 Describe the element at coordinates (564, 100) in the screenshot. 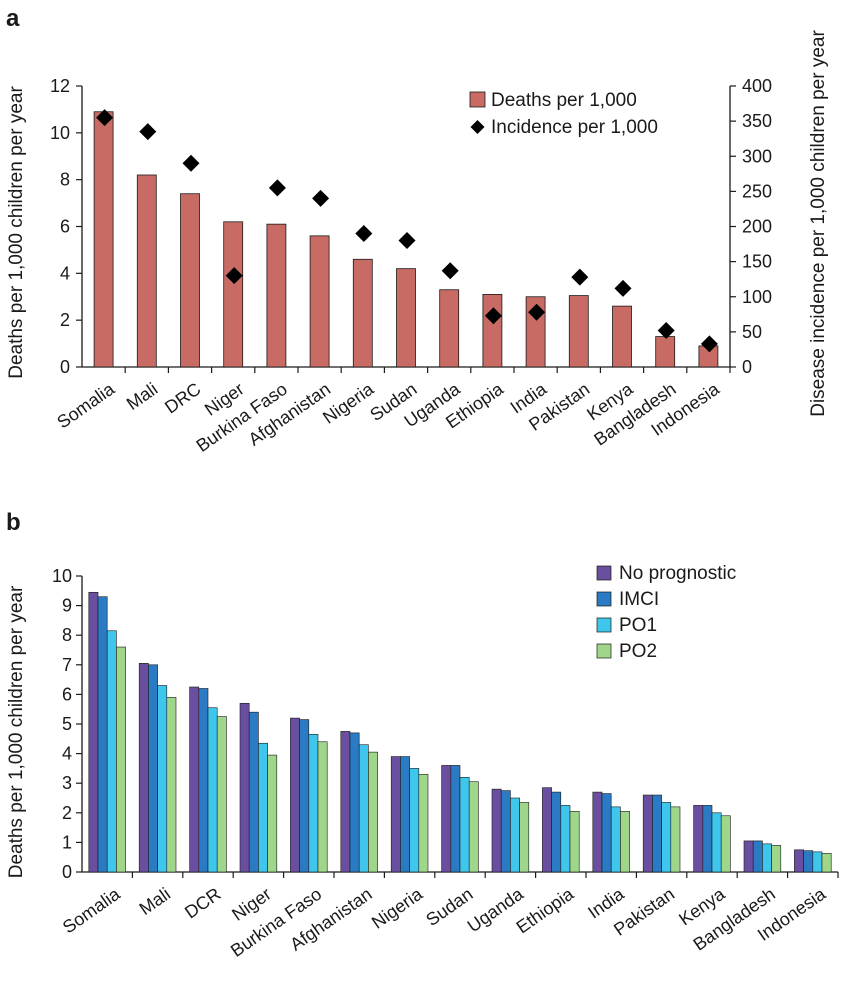

I see `panel-a-legend-label-deaths: Deaths per 1,000` at that location.